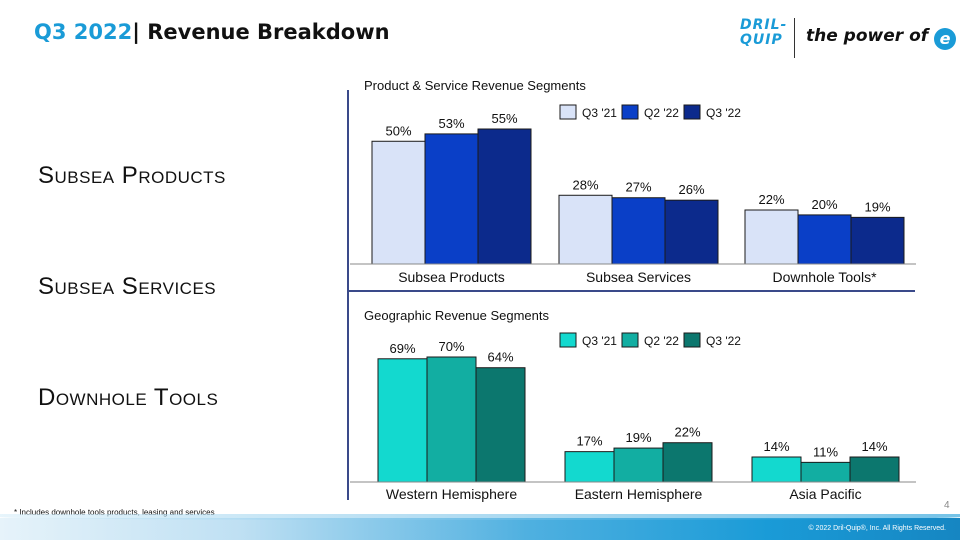  I want to click on data-label: 11%, so click(825, 451).